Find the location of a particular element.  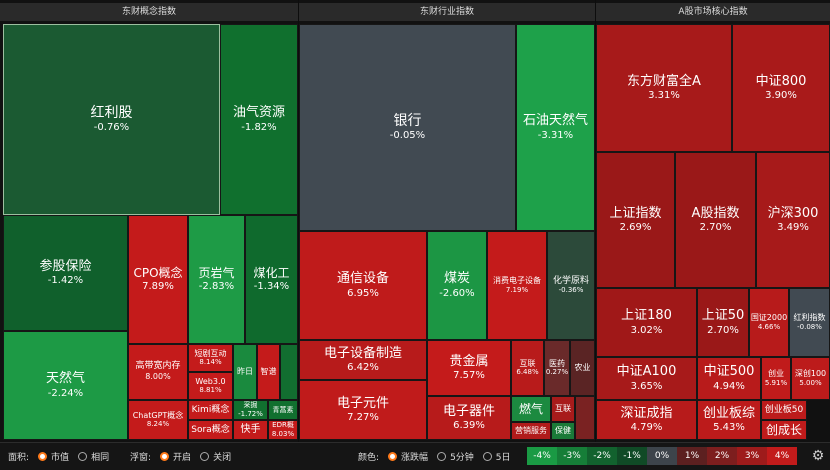

treemap-tile: 石油天然气 -3.31% is located at coordinates (555, 127).